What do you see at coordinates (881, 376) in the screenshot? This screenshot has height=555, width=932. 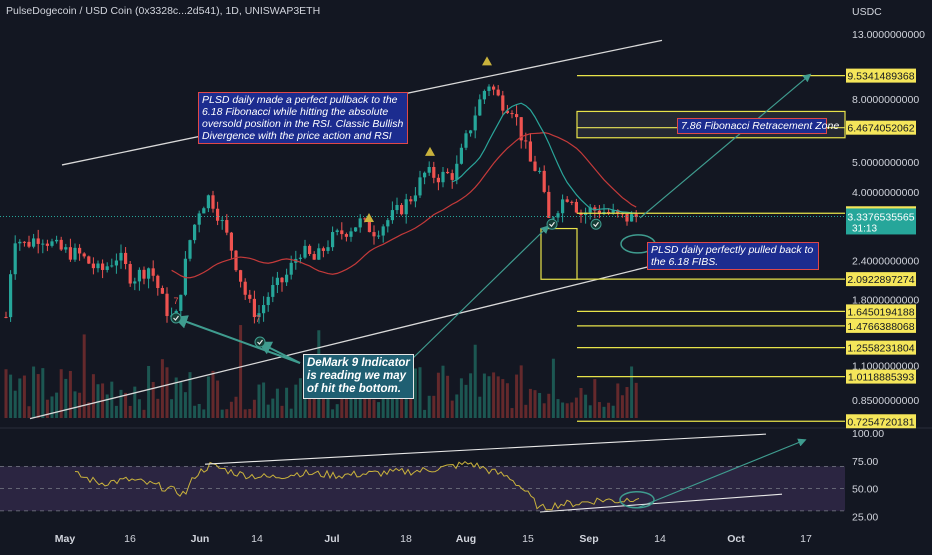 I see `fib-price-tag: 1.0118885393` at bounding box center [881, 376].